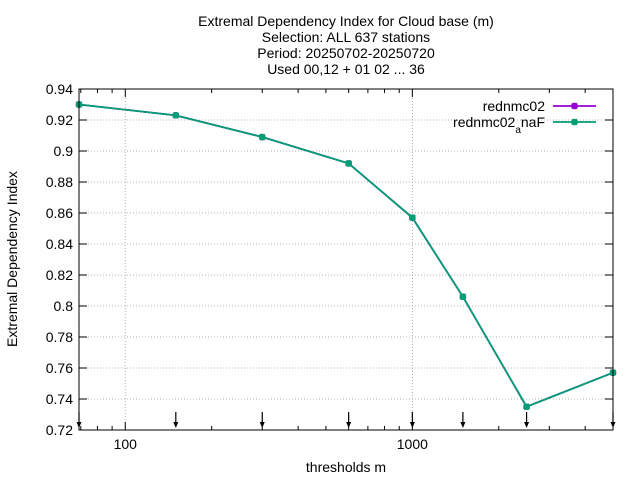  Describe the element at coordinates (59, 399) in the screenshot. I see `y-tick-label: 0.74` at that location.